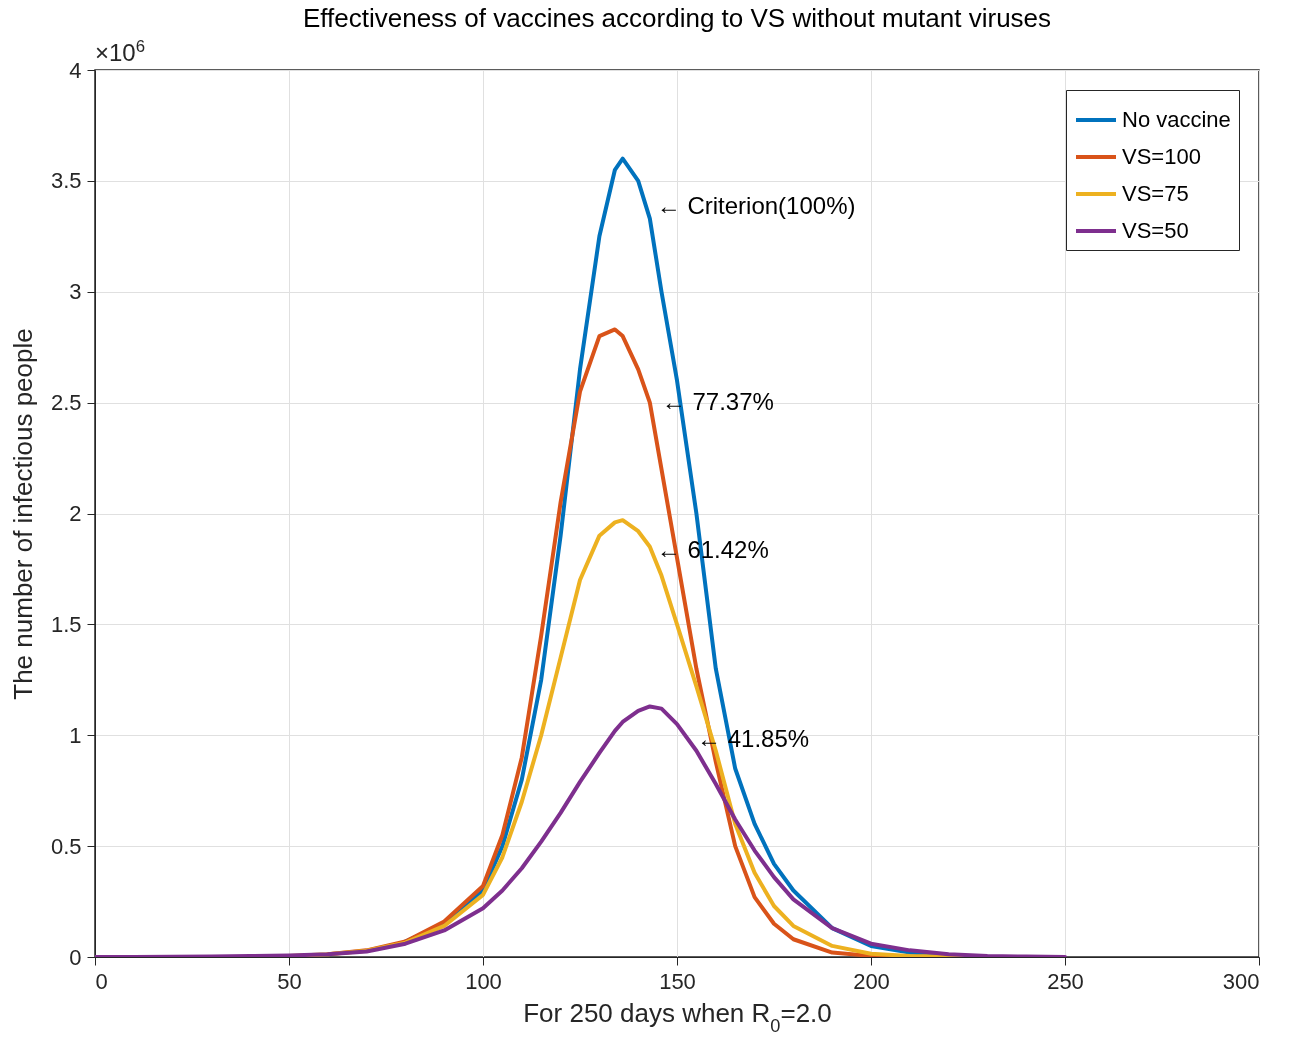  Describe the element at coordinates (1161, 156) in the screenshot. I see `legend-label: VS=100` at that location.